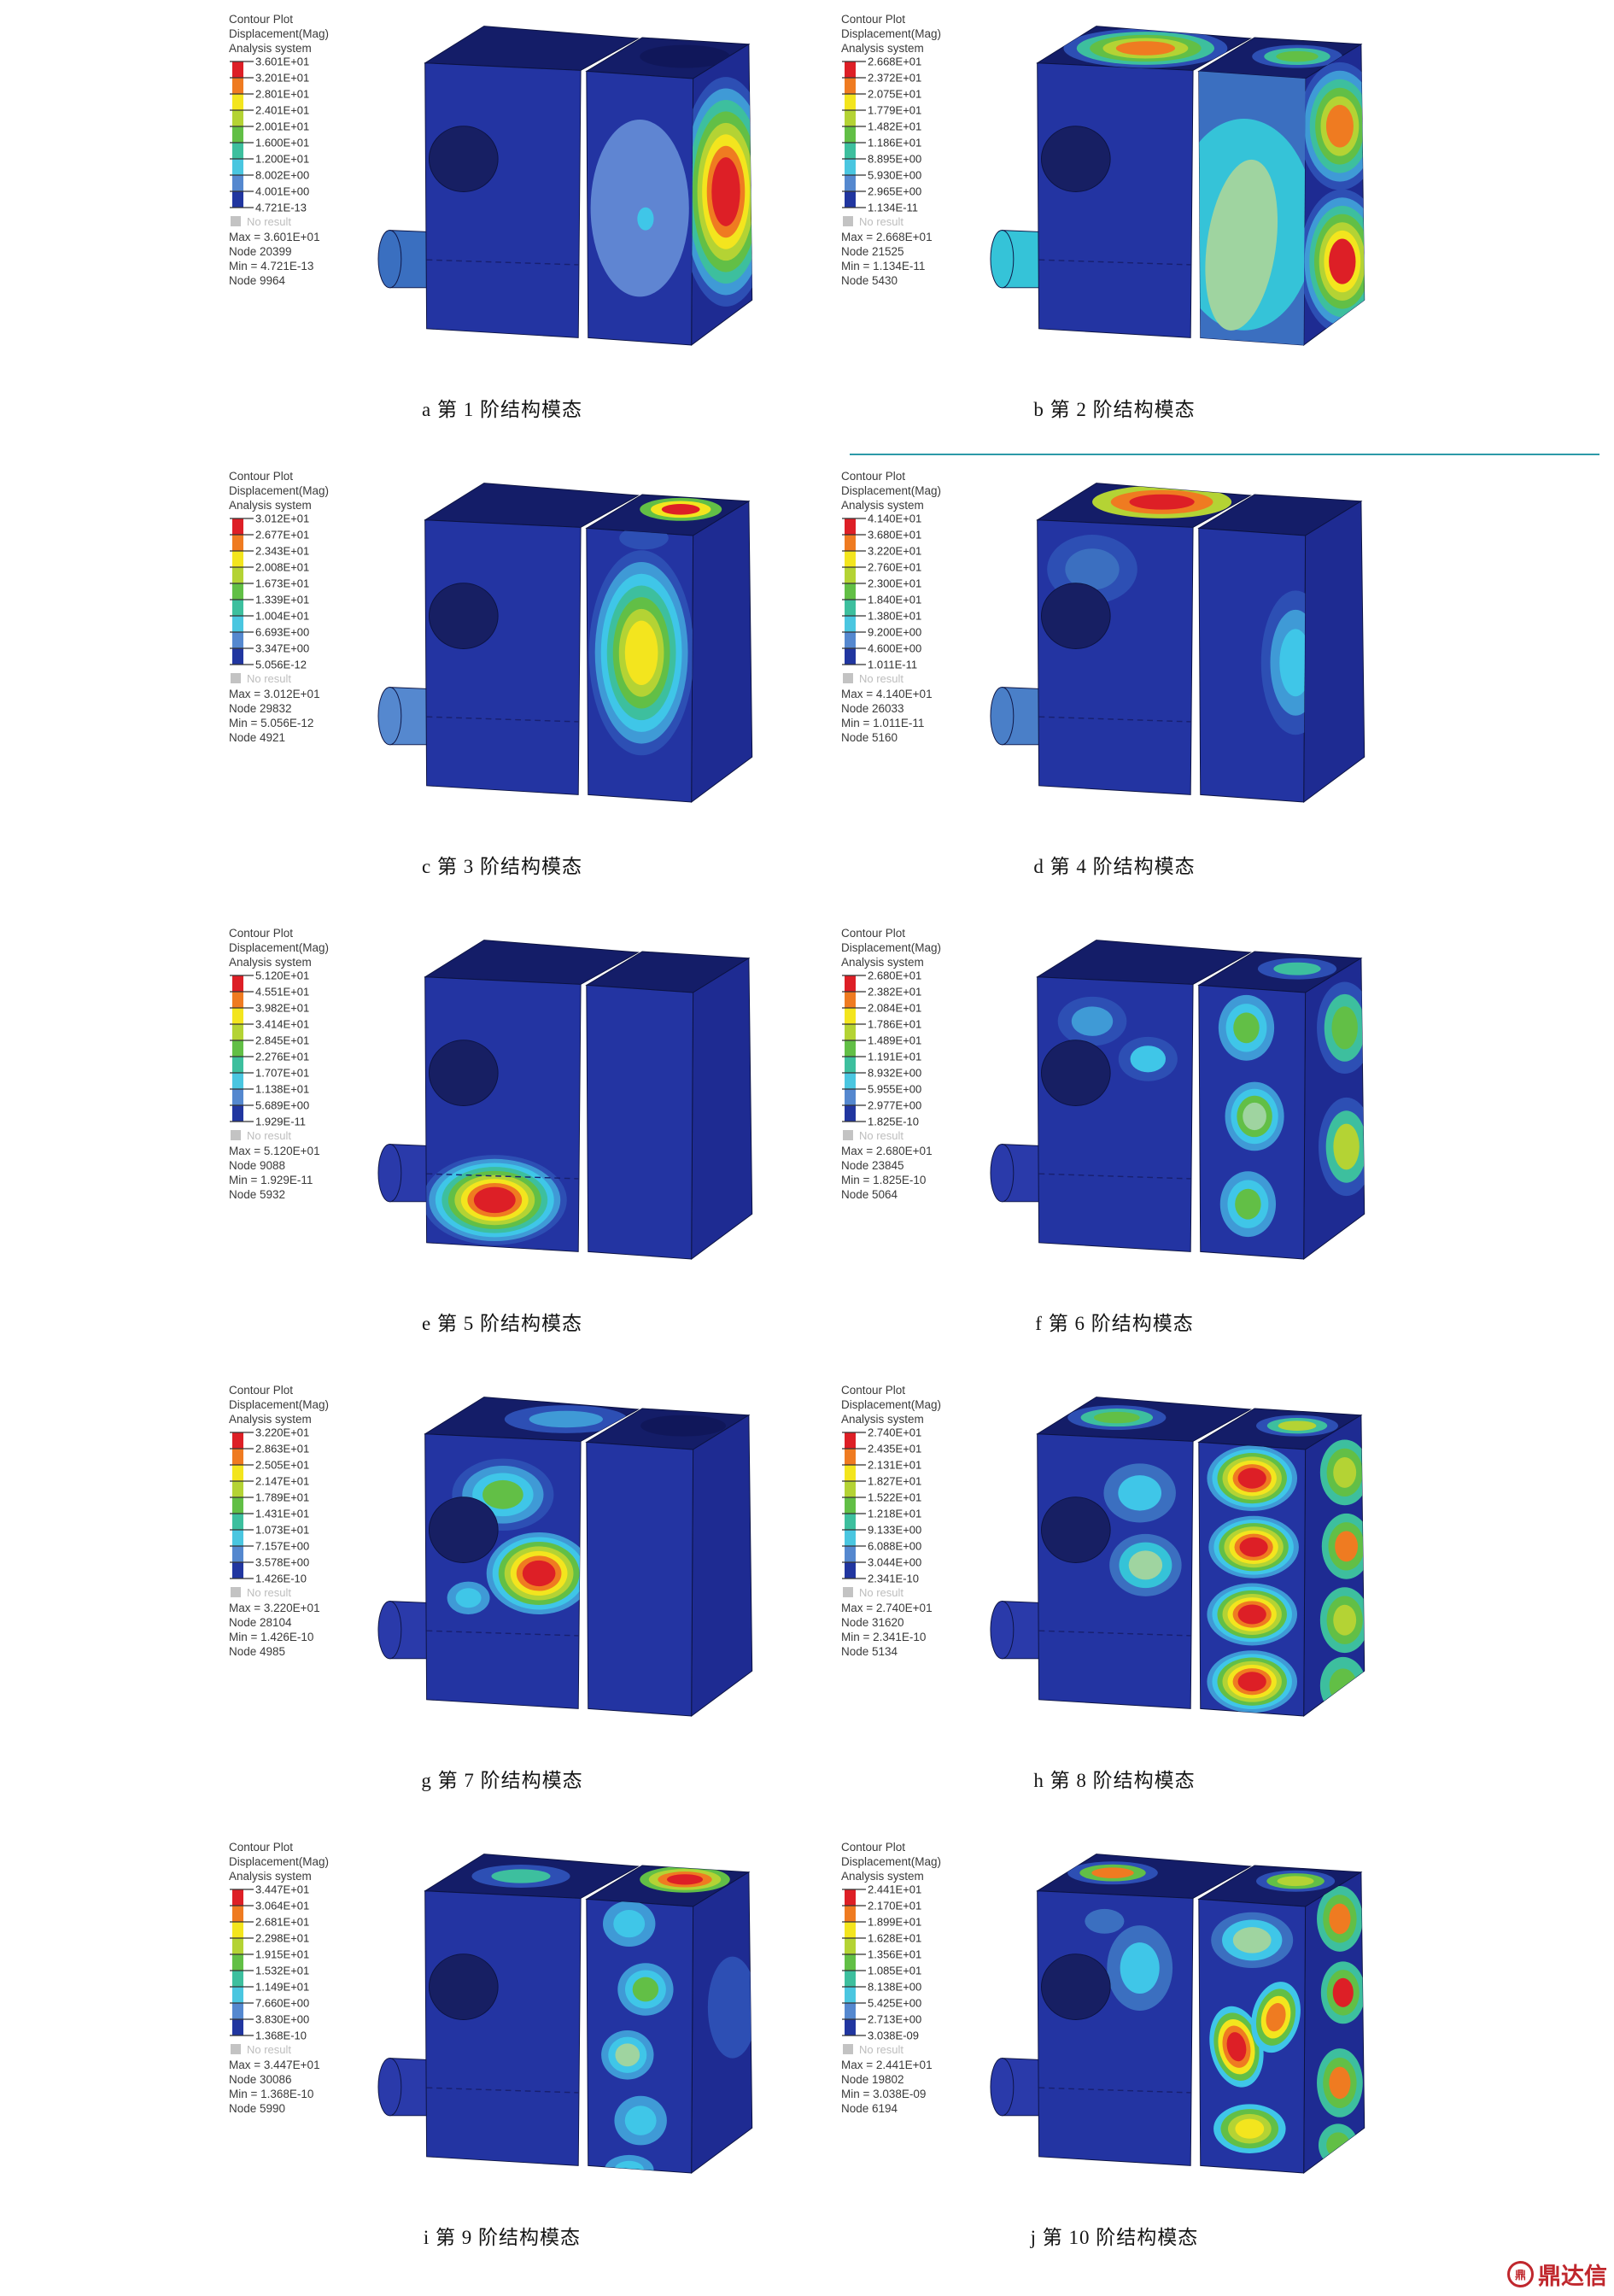  I want to click on bore-hole, so click(463, 1073).